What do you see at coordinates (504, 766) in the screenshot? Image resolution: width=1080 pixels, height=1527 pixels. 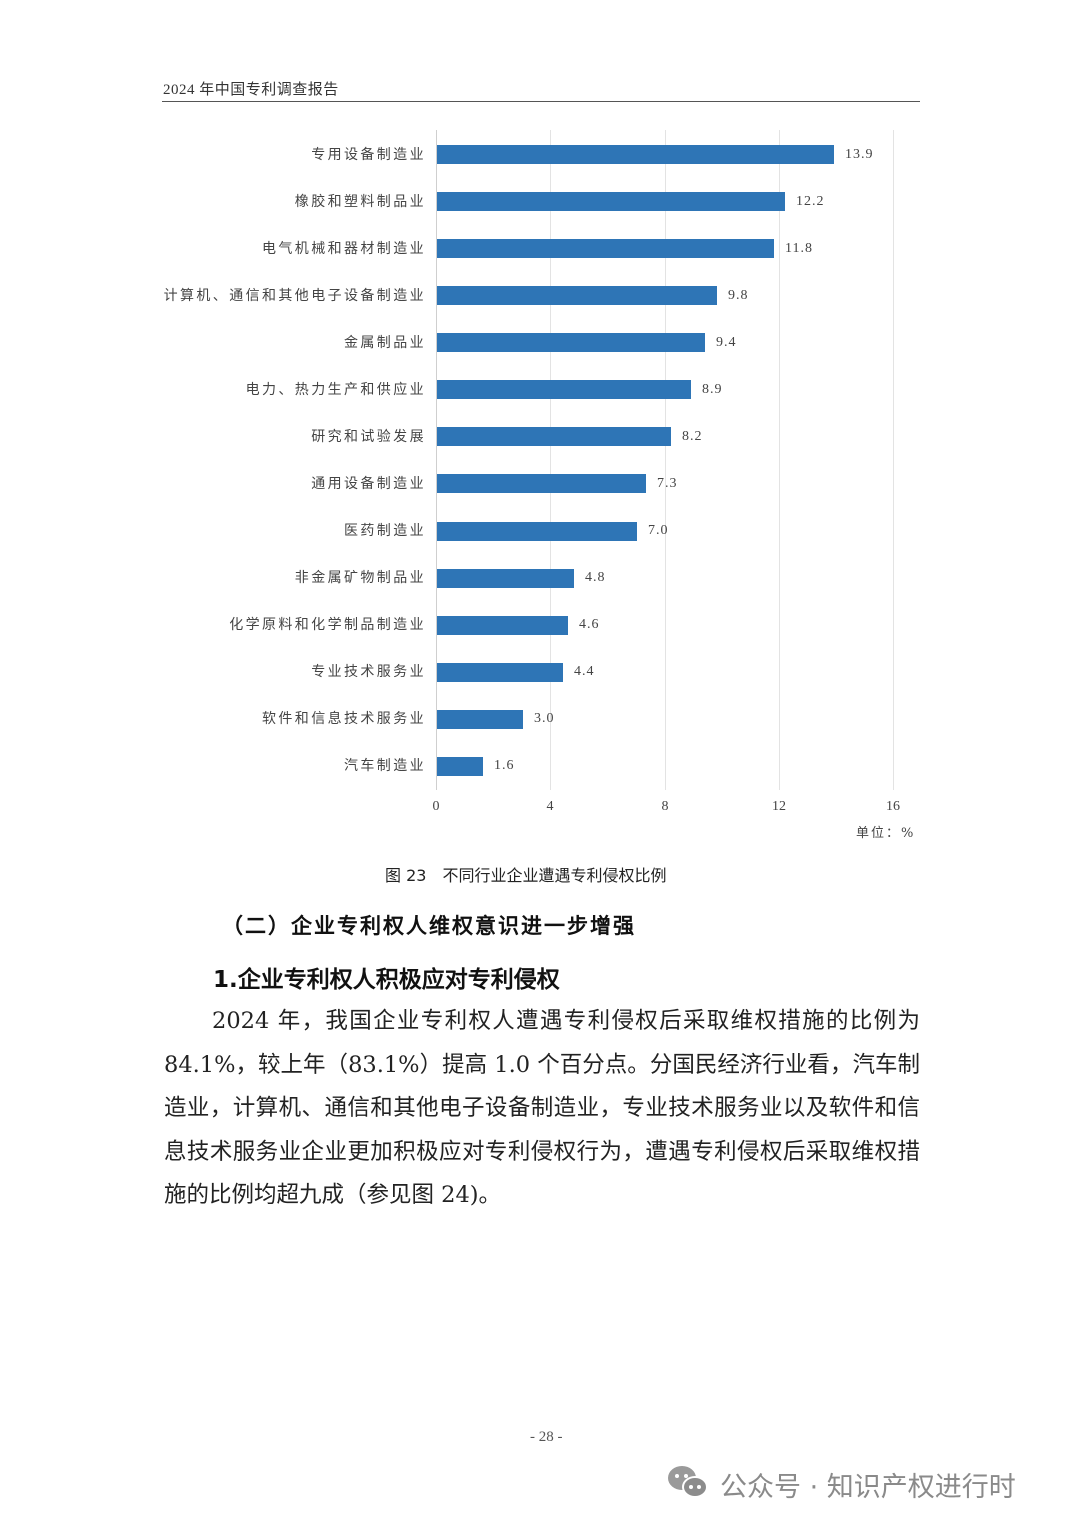 I see `value-label: 1.6` at bounding box center [504, 766].